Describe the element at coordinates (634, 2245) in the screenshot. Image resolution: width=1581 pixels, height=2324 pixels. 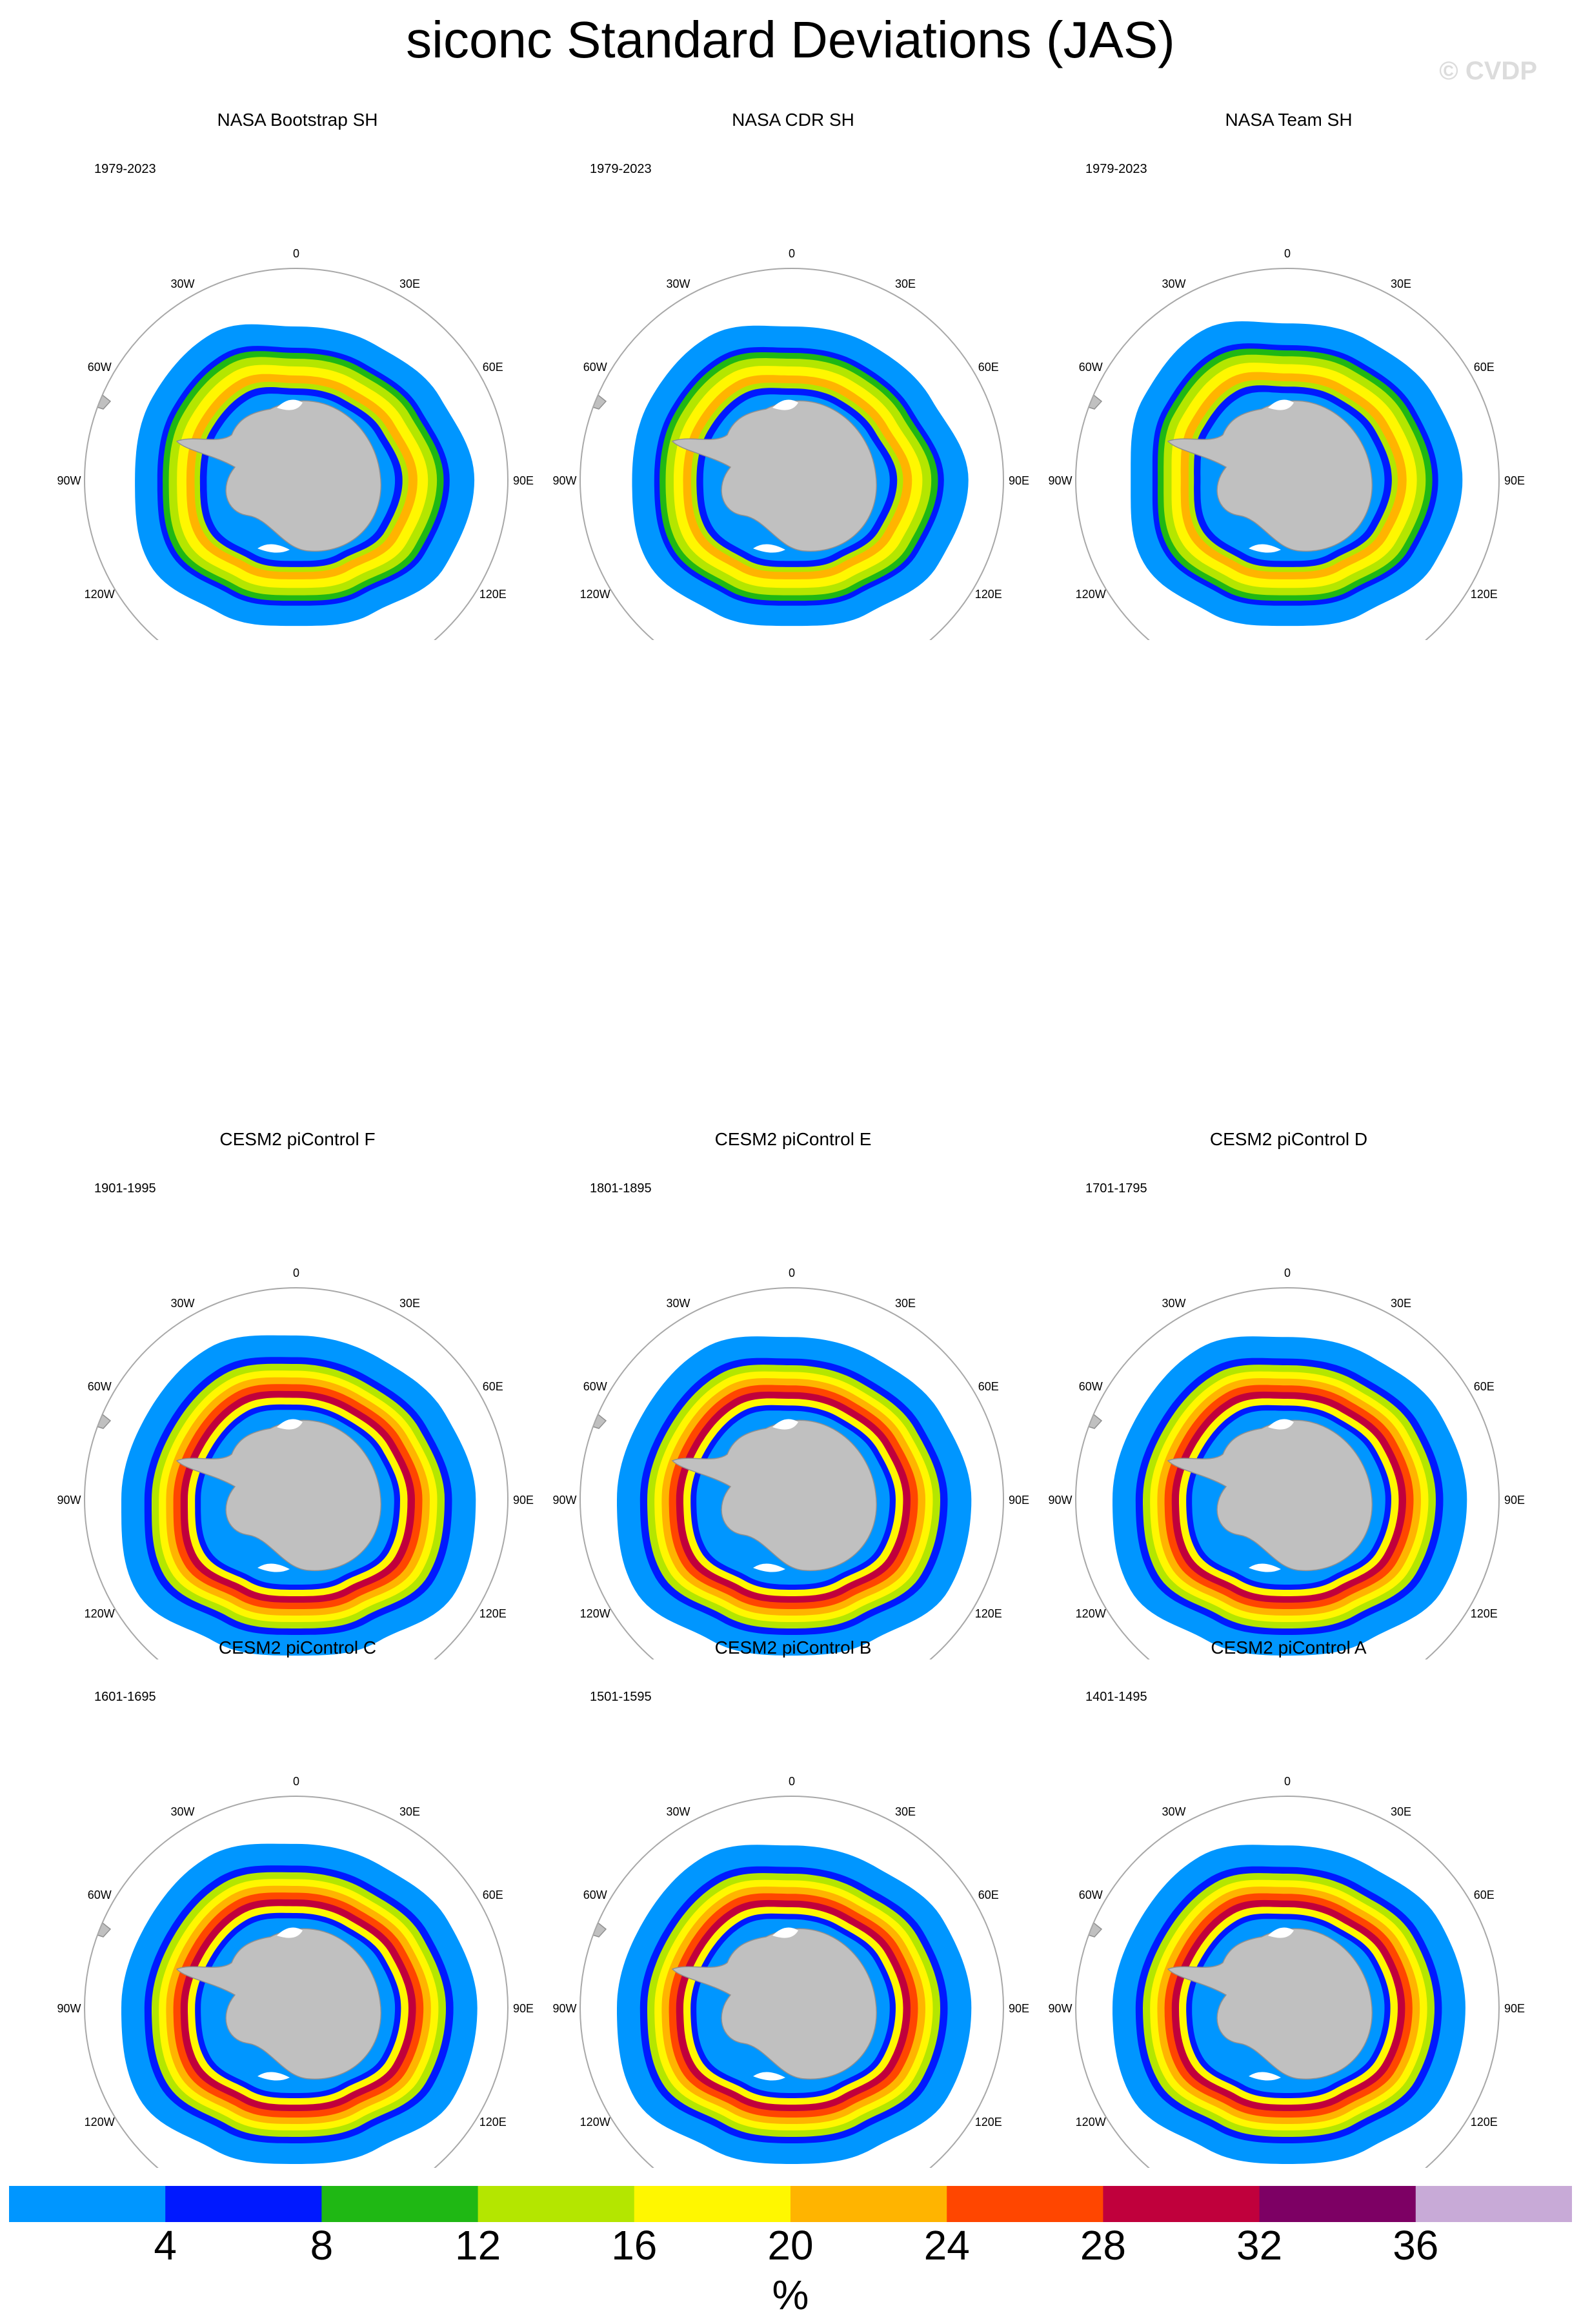
I see `colorbar-tick-label: 16` at that location.